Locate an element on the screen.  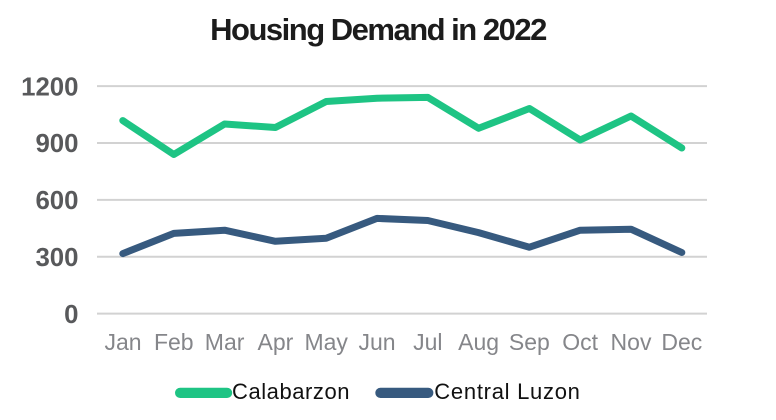
svg-text: Central Luzon is located at coordinates (507, 391).